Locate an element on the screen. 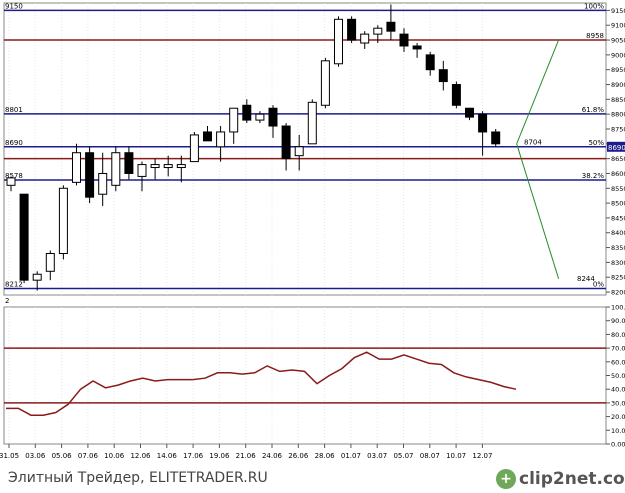  fib-level-right-label: 61.8% is located at coordinates (593, 110).